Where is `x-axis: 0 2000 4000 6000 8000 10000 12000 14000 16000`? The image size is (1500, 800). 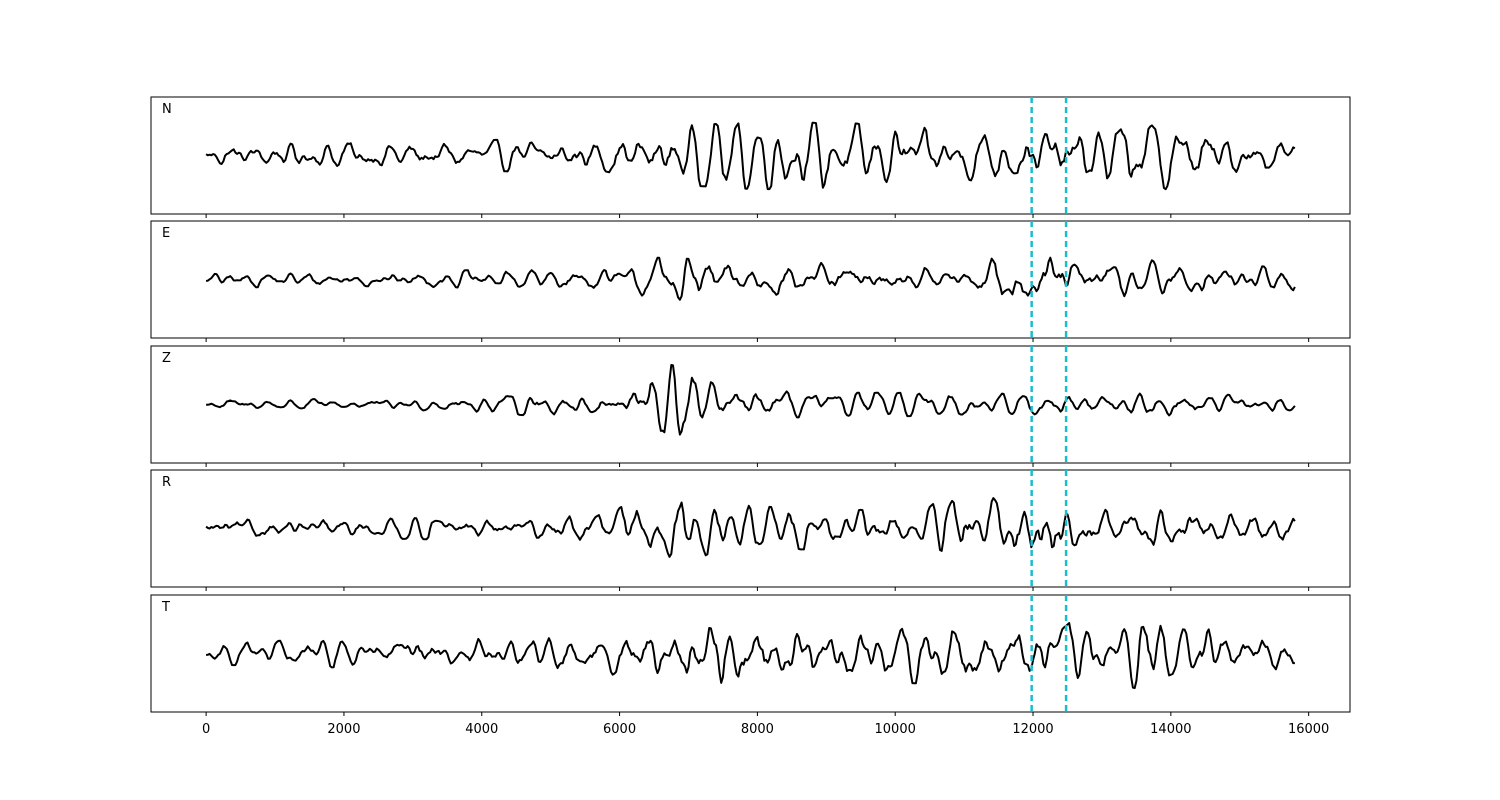
x-axis: 0 2000 4000 6000 8000 10000 12000 14000 16000 is located at coordinates (765, 729).